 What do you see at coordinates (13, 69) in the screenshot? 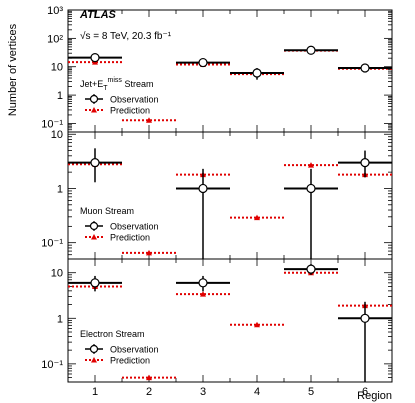
I see `y-axis-label: Number of vertices` at bounding box center [13, 69].